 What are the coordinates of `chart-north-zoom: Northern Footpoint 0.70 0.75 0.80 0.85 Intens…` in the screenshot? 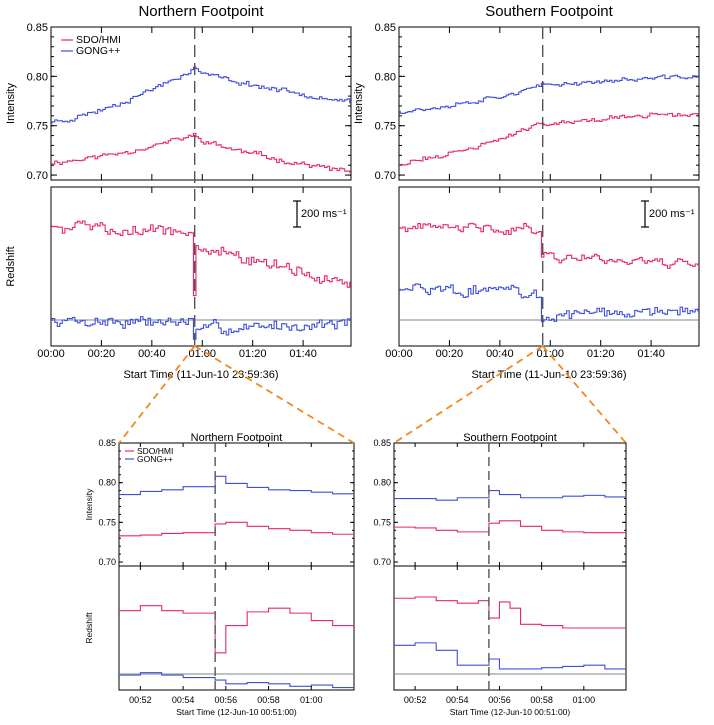 It's located at (219, 574).